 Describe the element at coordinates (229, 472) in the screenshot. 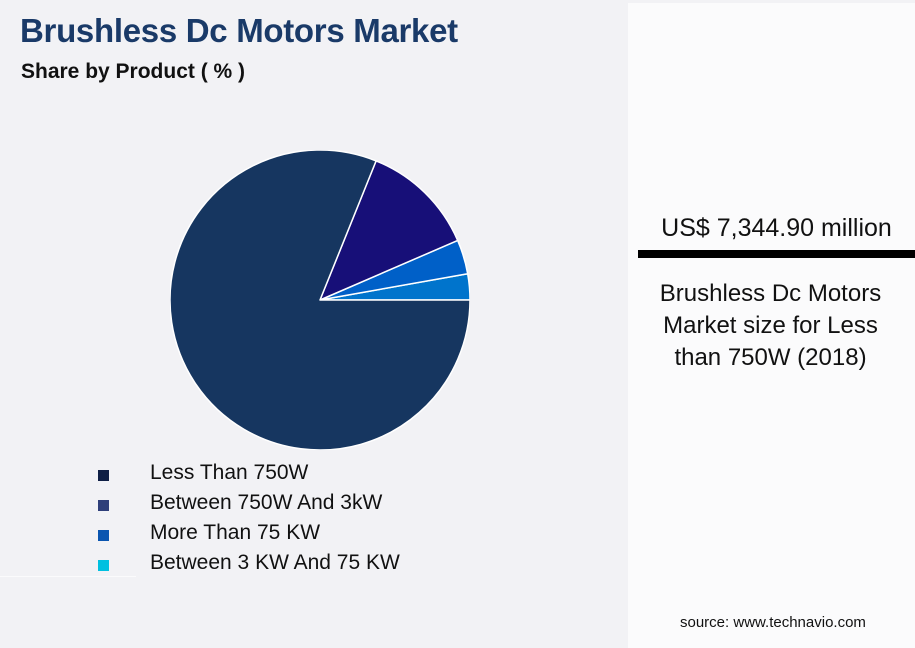

I see `legend-label: Less Than 750W` at that location.